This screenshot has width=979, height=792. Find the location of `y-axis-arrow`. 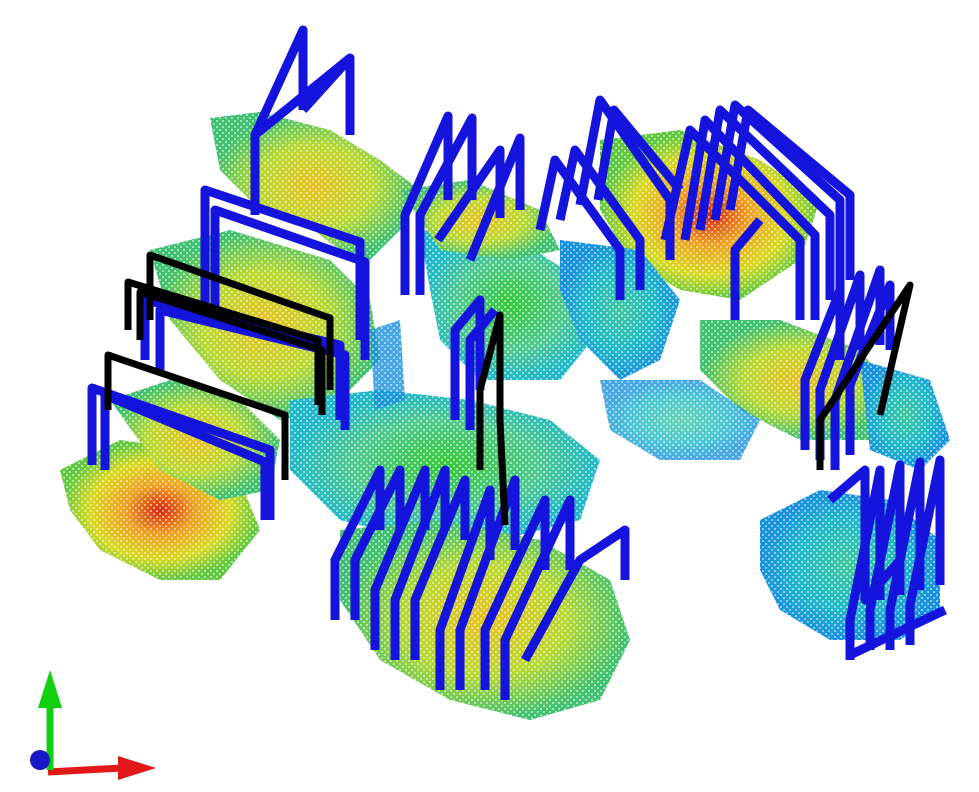

y-axis-arrow is located at coordinates (50, 689).